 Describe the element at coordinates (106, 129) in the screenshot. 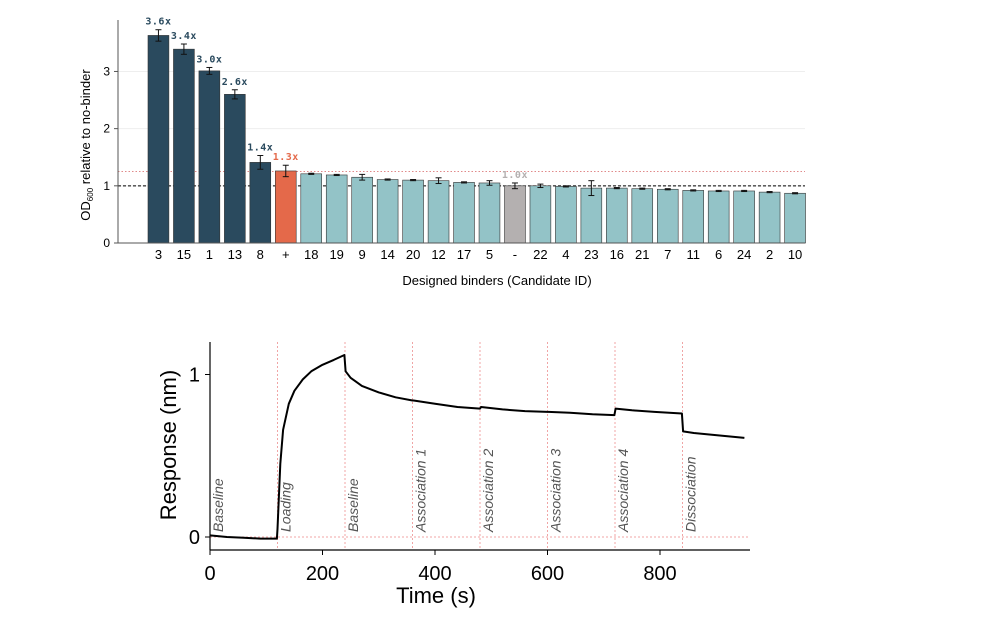

I see `bar-y-tick-label: 2` at that location.